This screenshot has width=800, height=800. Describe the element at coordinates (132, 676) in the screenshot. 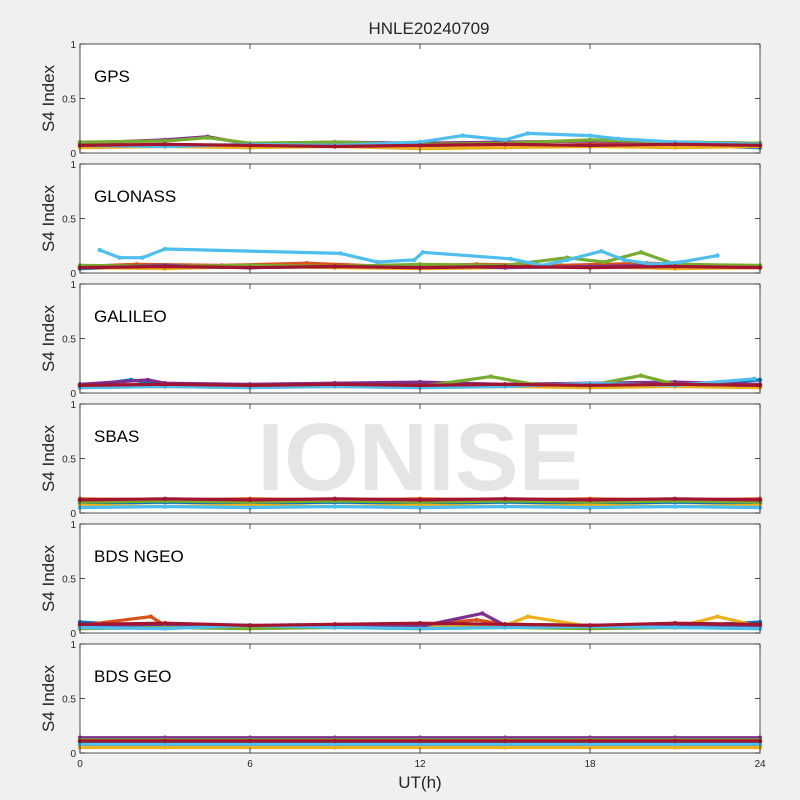

I see `constellation-label: BDS GEO` at that location.